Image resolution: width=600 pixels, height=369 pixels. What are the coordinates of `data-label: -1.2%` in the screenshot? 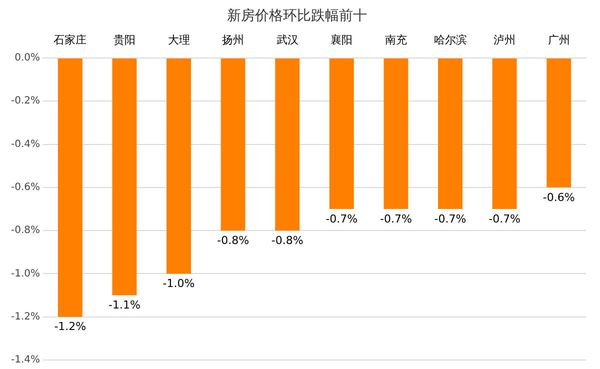 It's located at (70, 327).